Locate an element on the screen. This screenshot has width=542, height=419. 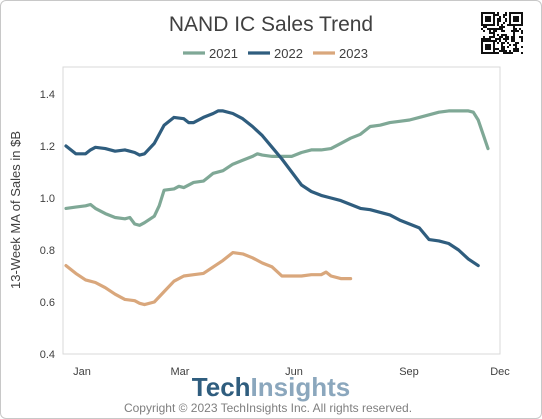
x-tick-label: Jan is located at coordinates (82, 372).